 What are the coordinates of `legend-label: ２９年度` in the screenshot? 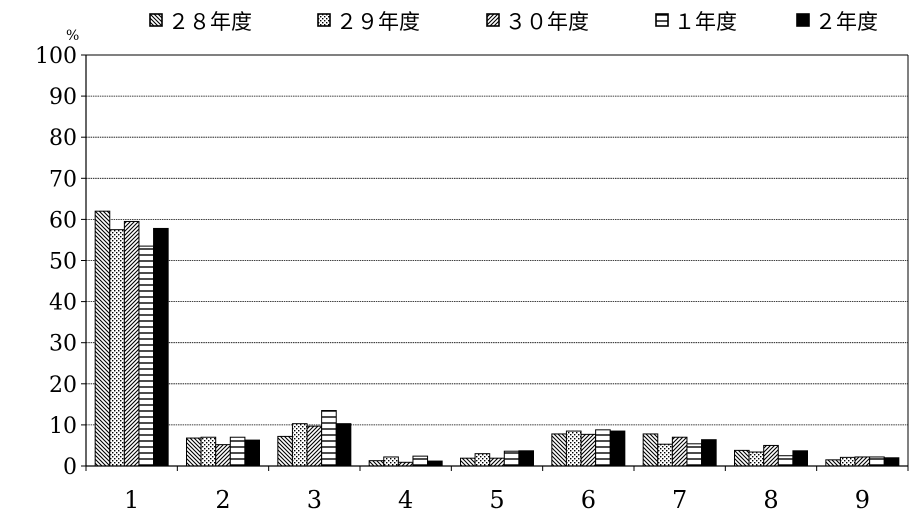 It's located at (378, 22).